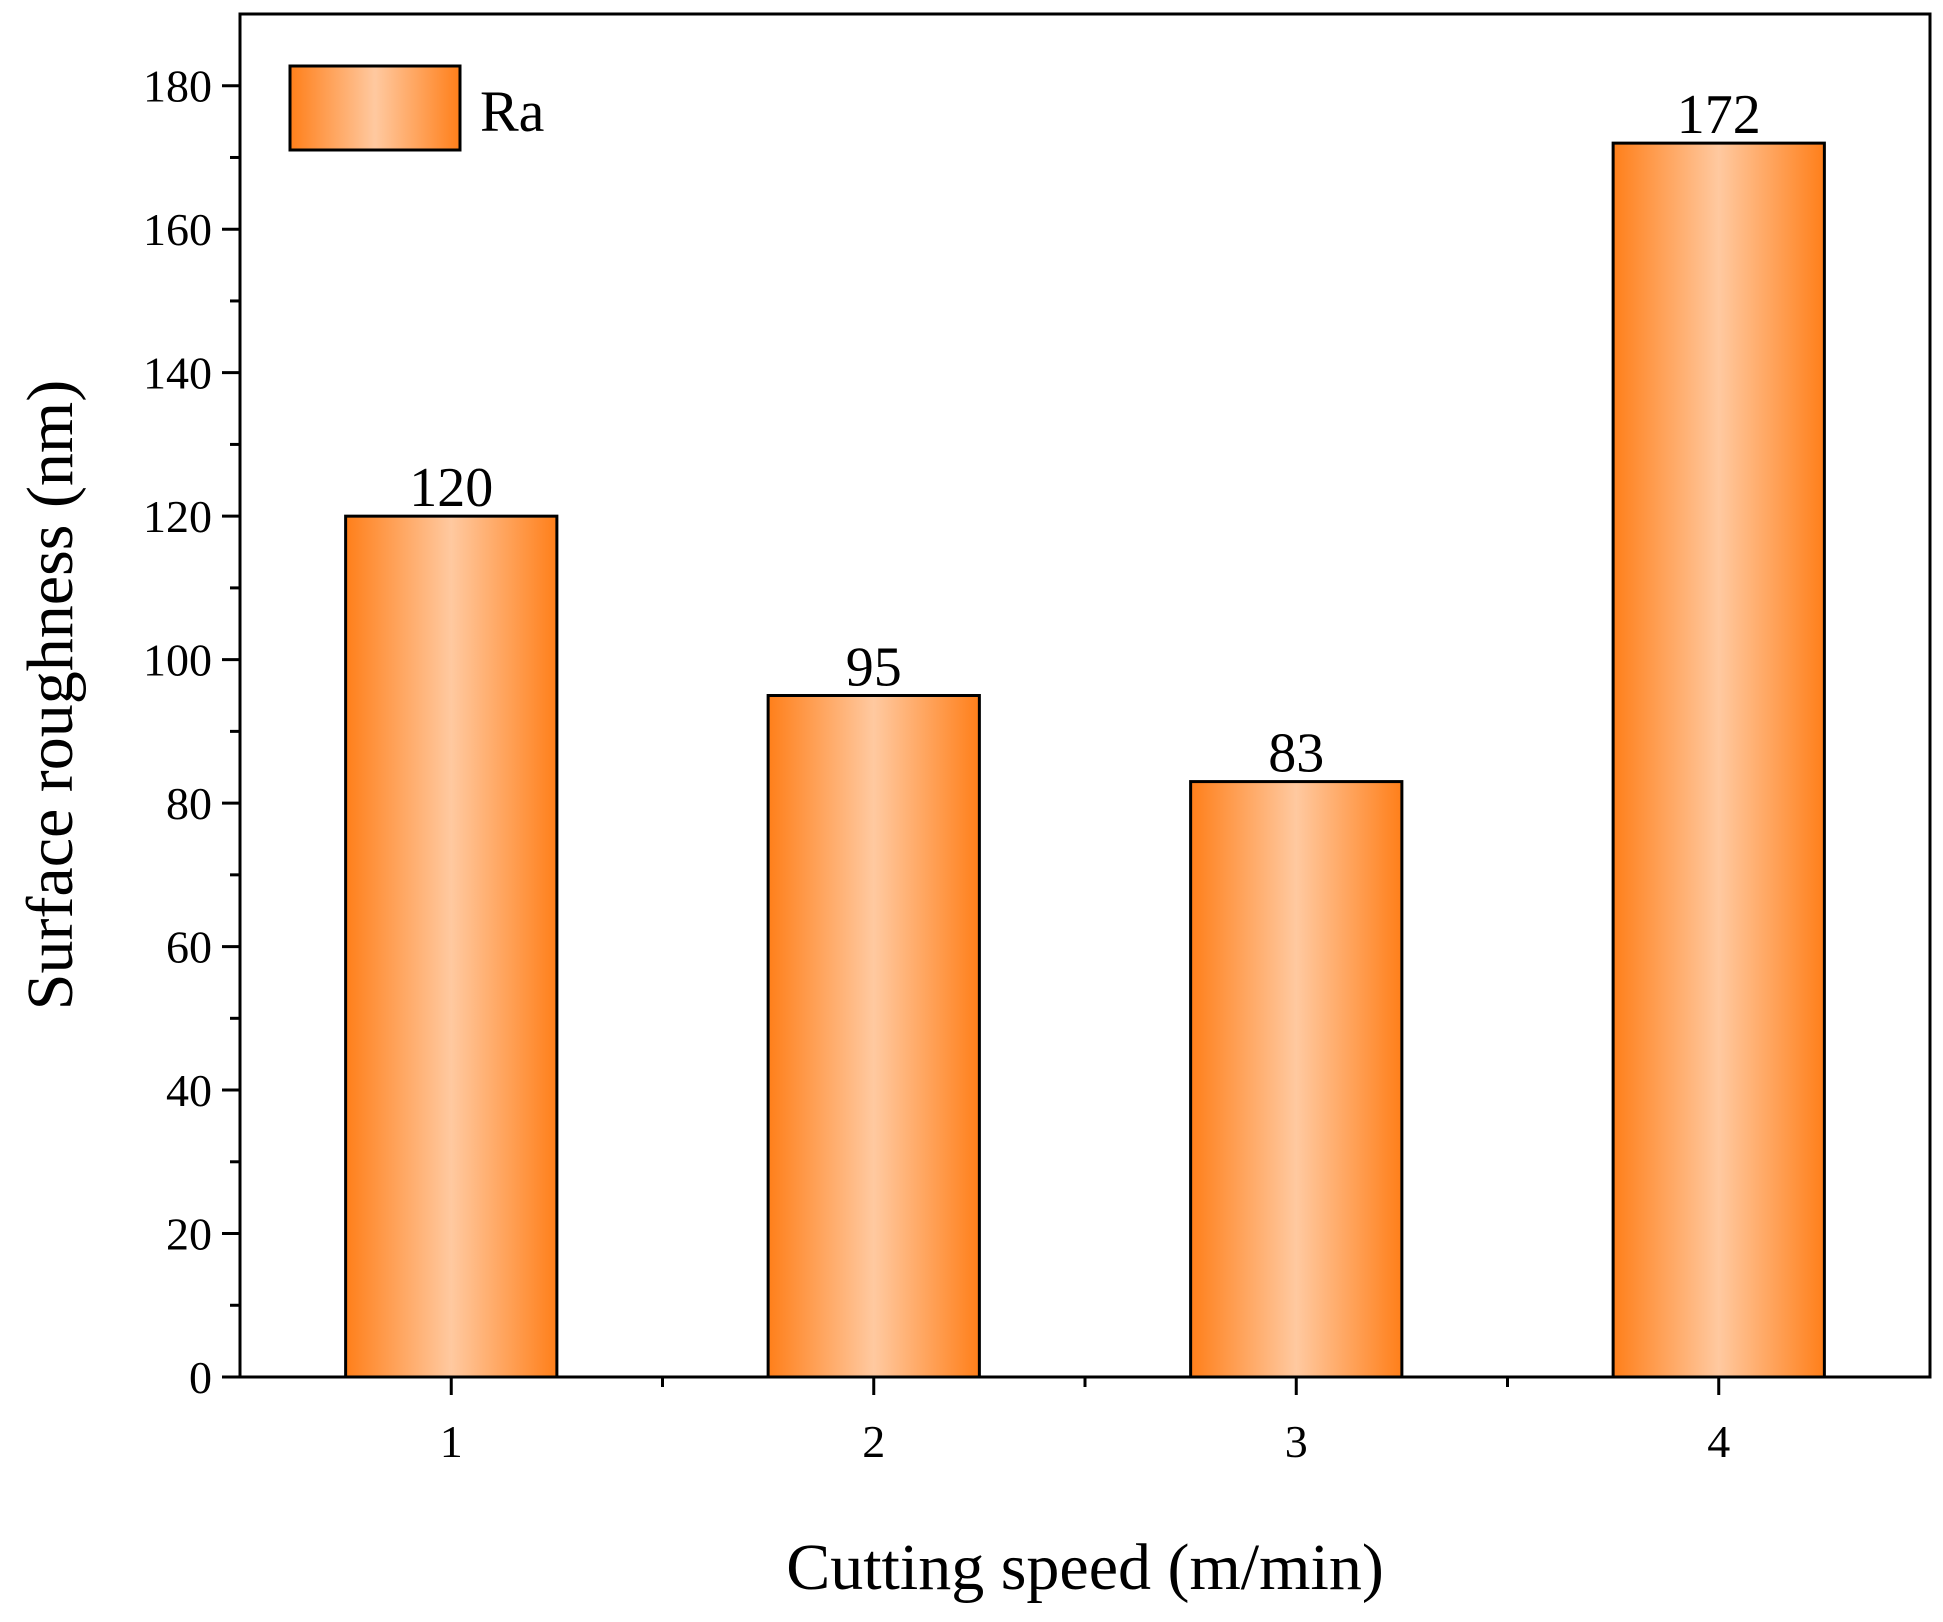 Image resolution: width=1943 pixels, height=1622 pixels. What do you see at coordinates (512, 111) in the screenshot?
I see `legend-label: Ra` at bounding box center [512, 111].